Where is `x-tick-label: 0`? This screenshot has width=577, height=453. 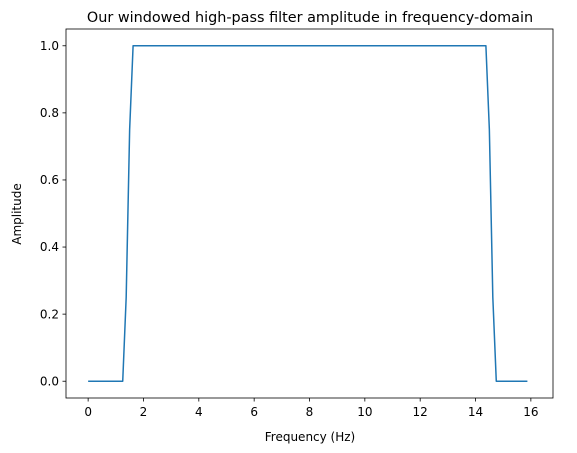
x-tick-label: 0 is located at coordinates (88, 412).